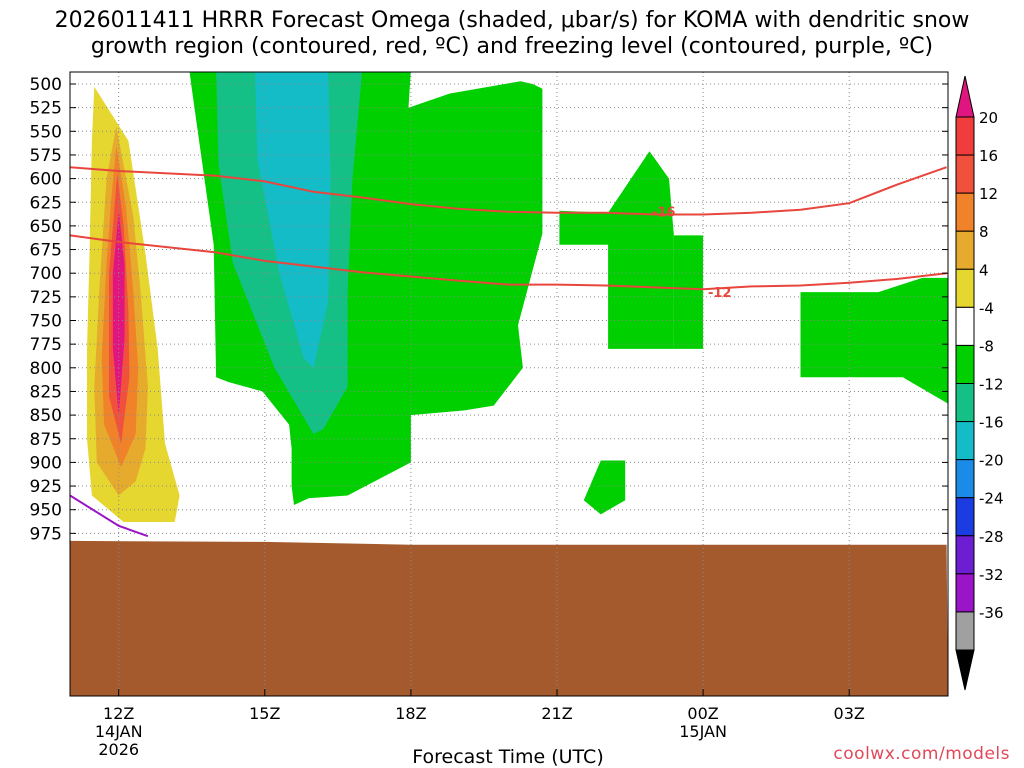  What do you see at coordinates (702, 713) in the screenshot?
I see `x-tick-label-00Z: 00Z` at bounding box center [702, 713].